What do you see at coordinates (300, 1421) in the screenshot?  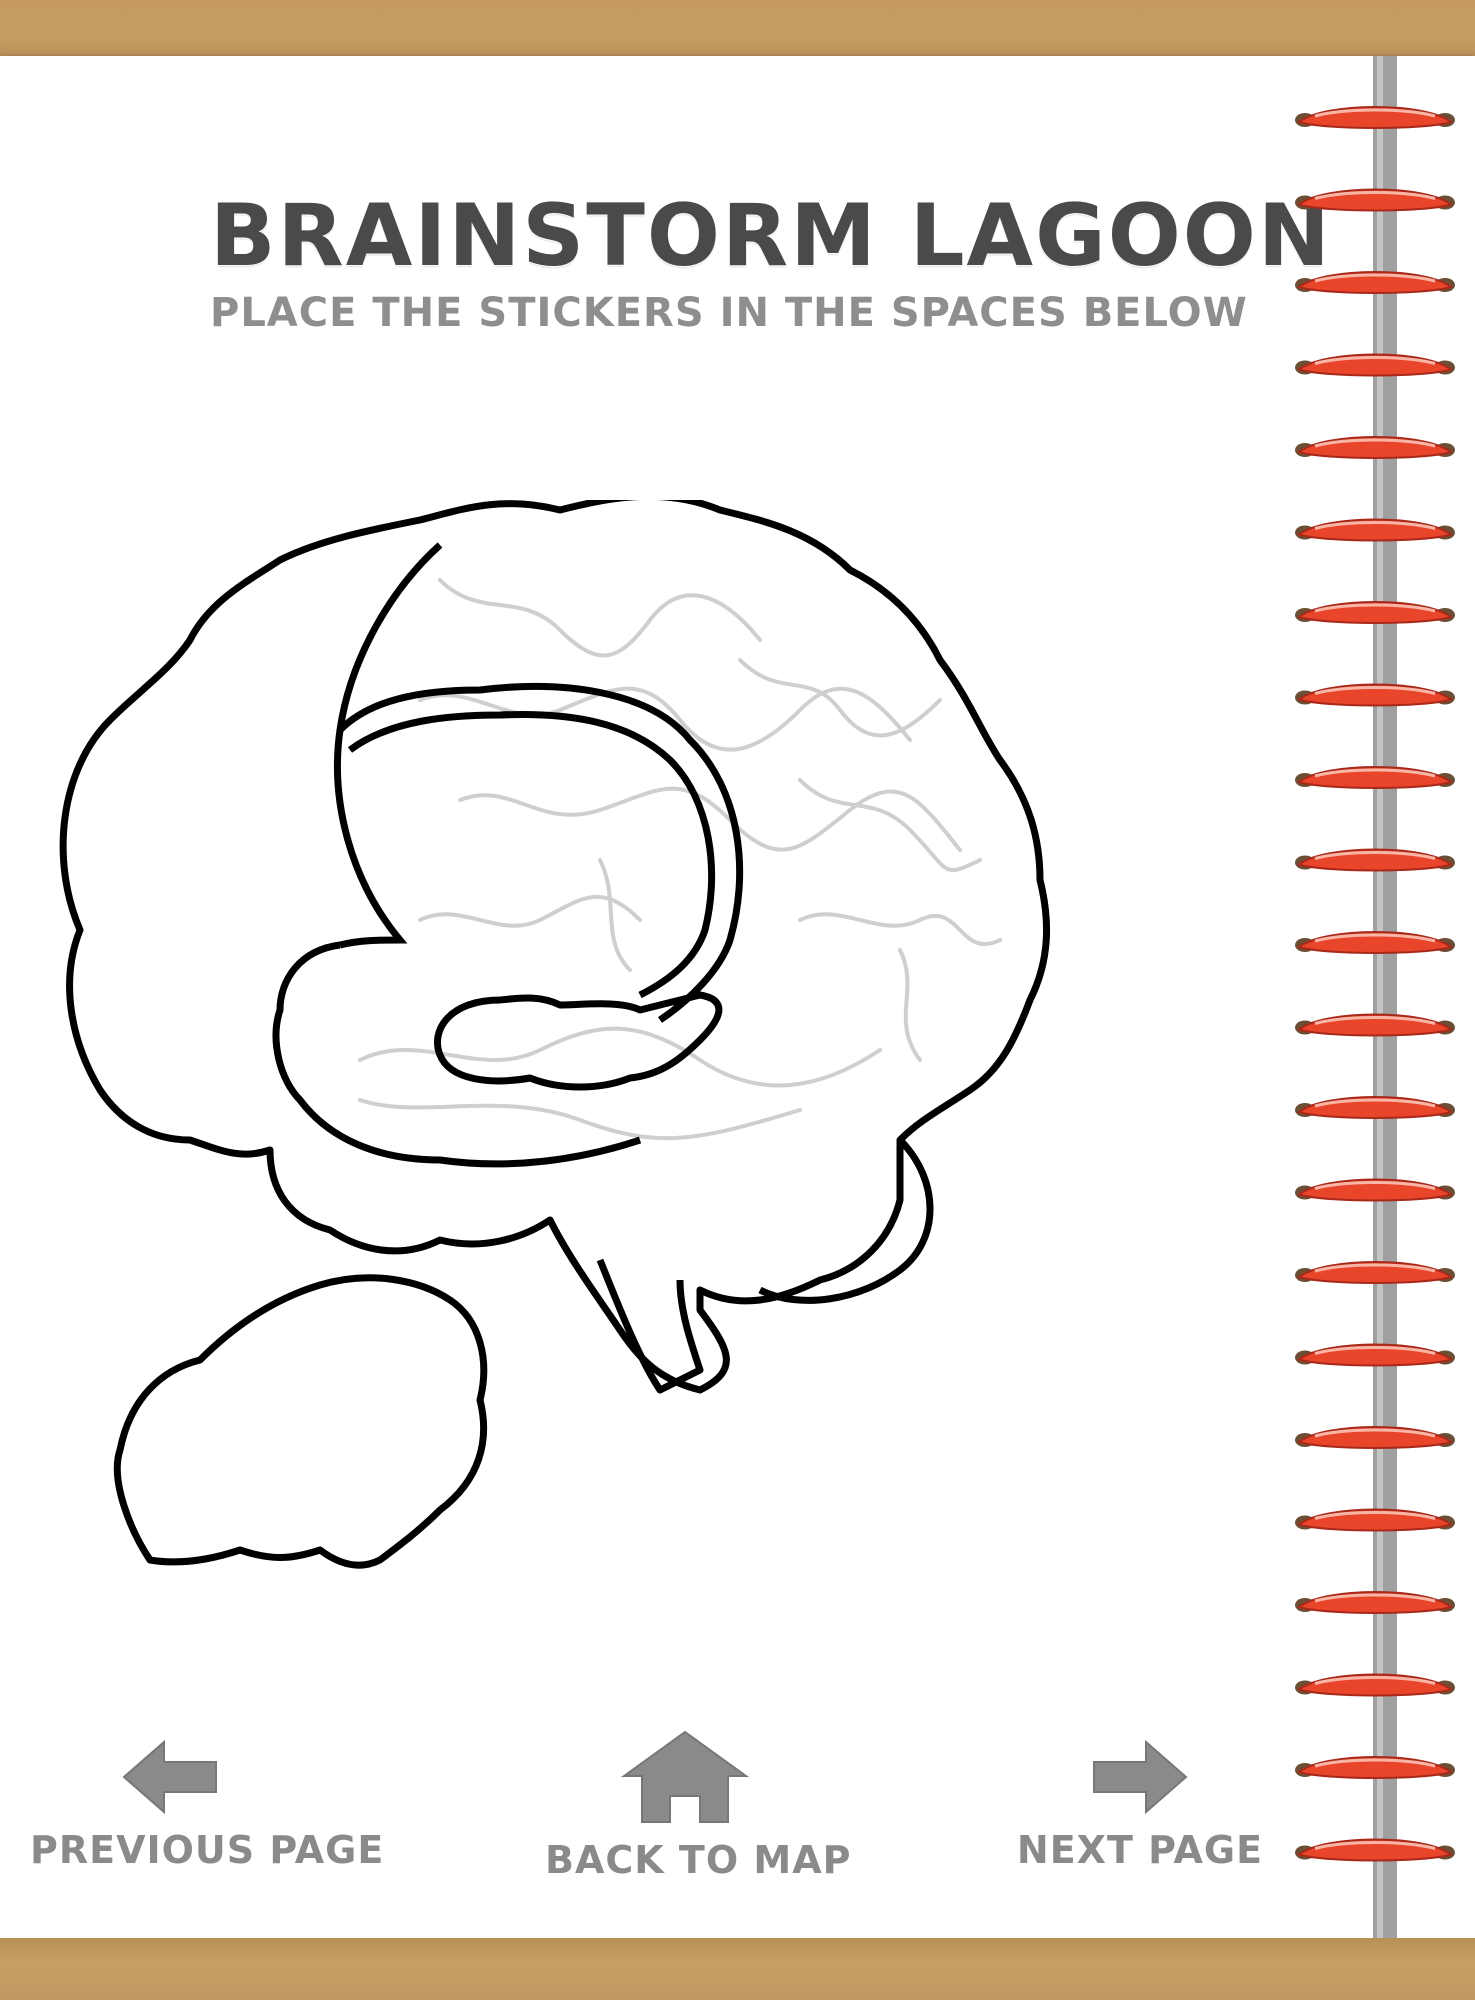 I see `sticker-space-small` at bounding box center [300, 1421].